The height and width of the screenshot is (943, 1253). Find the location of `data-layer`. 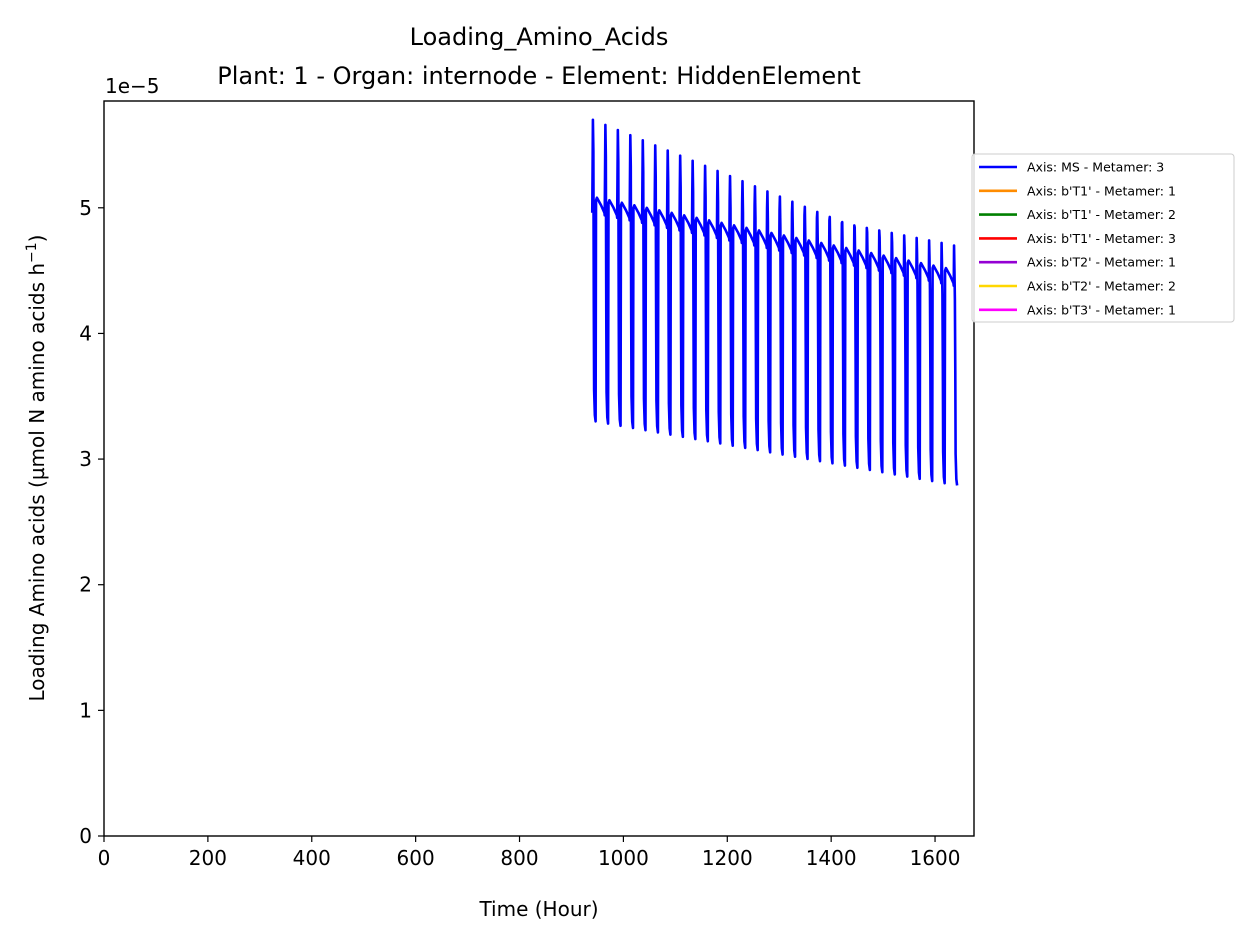

data-layer is located at coordinates (774, 302).